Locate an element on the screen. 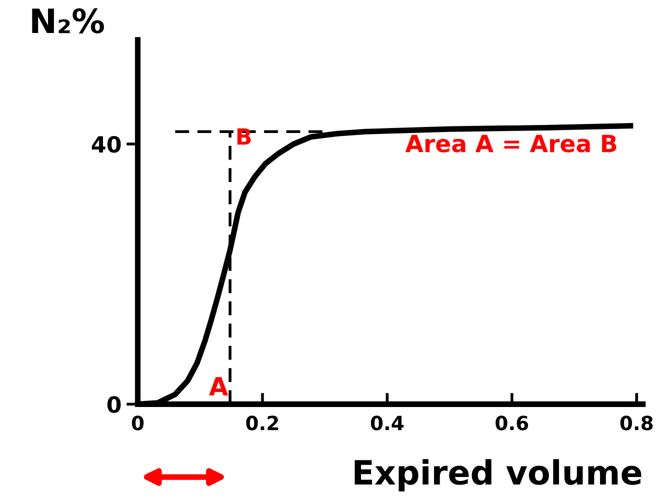 The width and height of the screenshot is (656, 499). annotation: B is located at coordinates (244, 136).